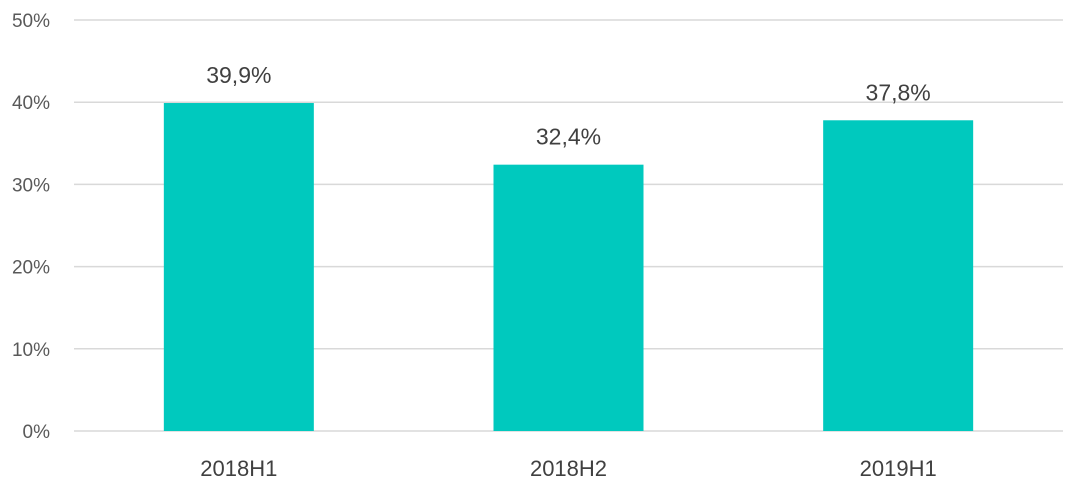 This screenshot has height=495, width=1086. Describe the element at coordinates (898, 468) in the screenshot. I see `x-category-label: 2019H1` at that location.